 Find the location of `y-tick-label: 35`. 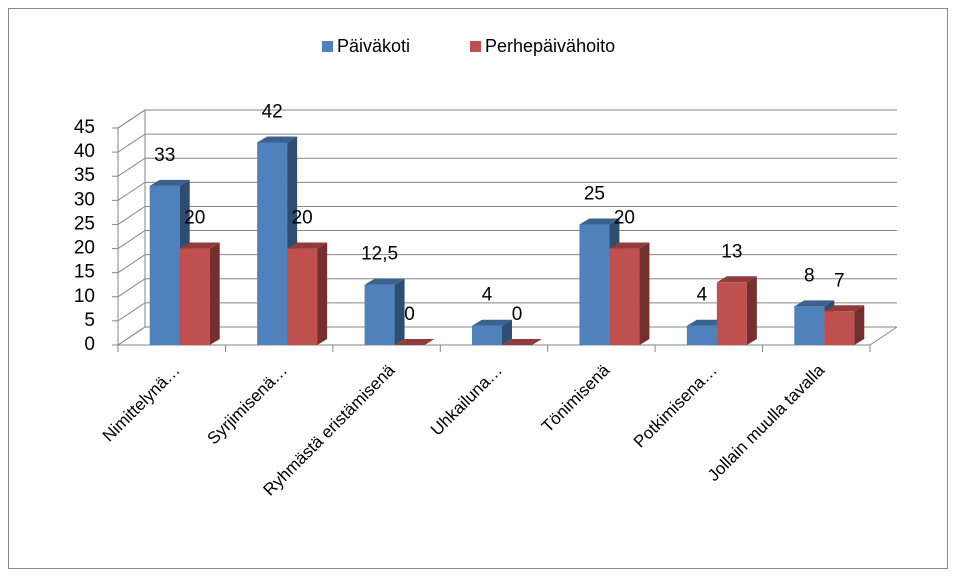

y-tick-label: 35 is located at coordinates (84, 175).